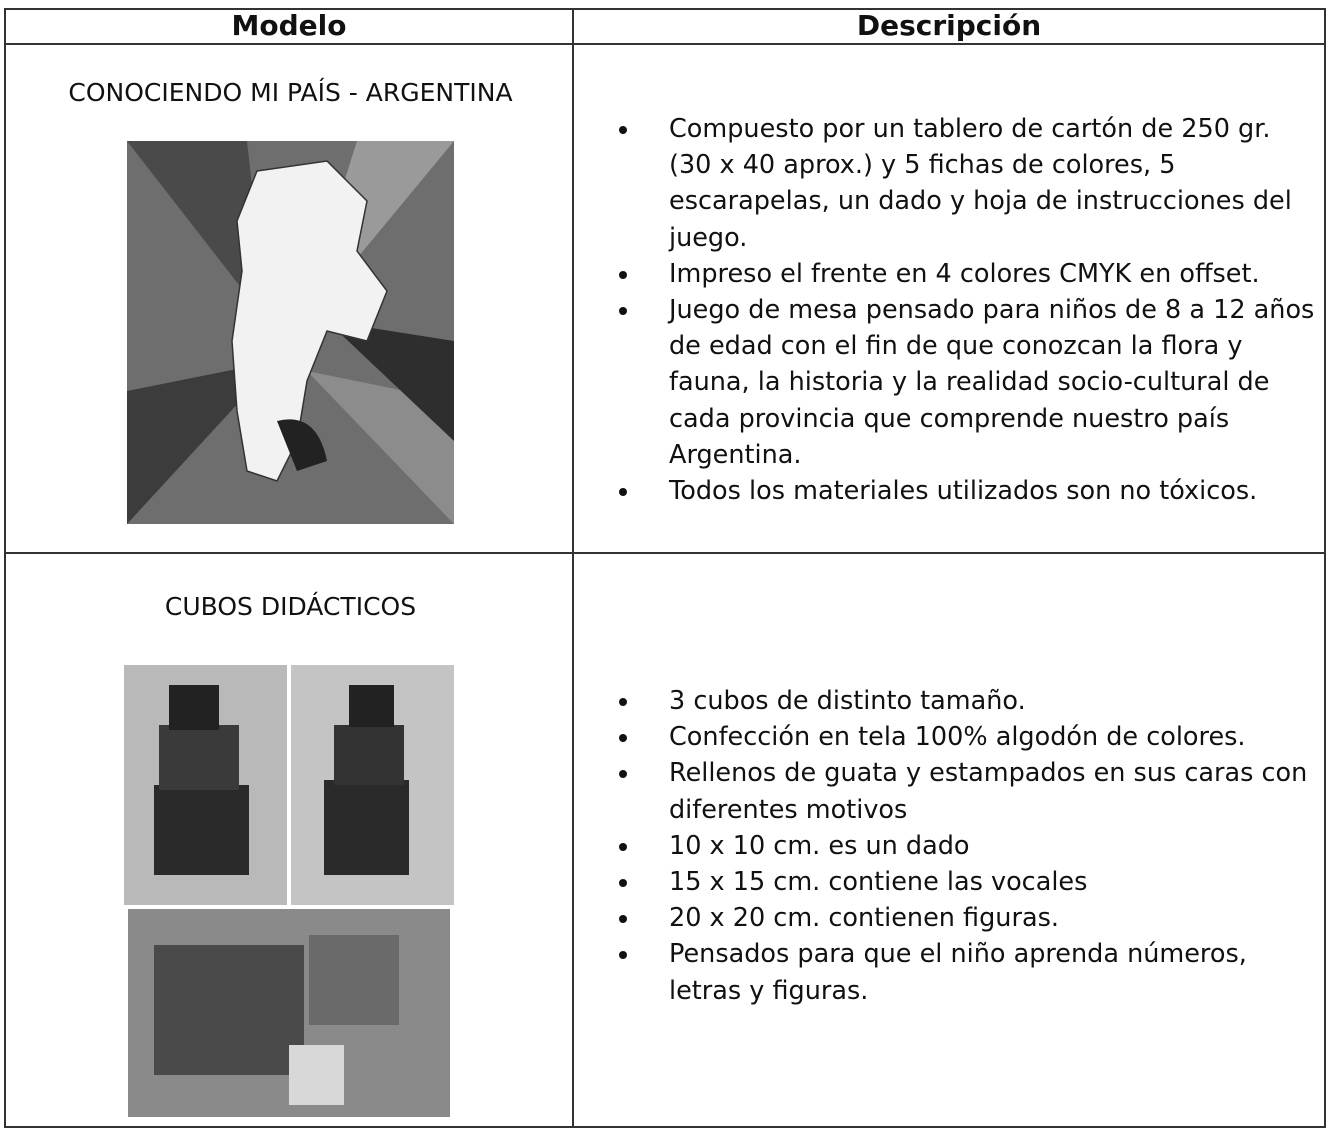 This screenshot has height=1128, width=1330. I want to click on description-item: 20 x 20 cm. contienen figuras., so click(969, 918).